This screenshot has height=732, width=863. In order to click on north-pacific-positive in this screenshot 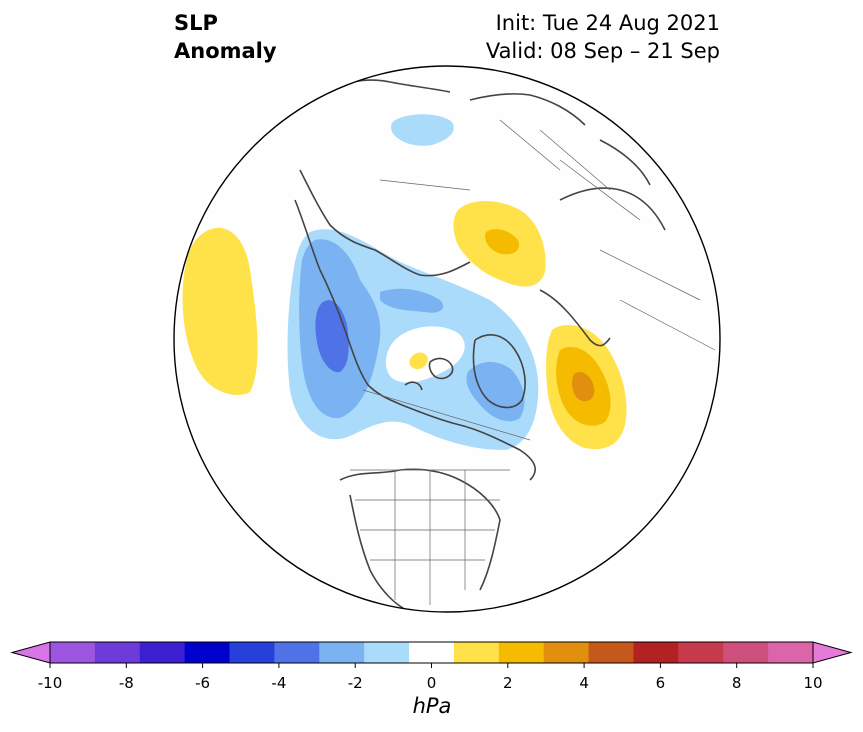, I will do `click(220, 311)`.